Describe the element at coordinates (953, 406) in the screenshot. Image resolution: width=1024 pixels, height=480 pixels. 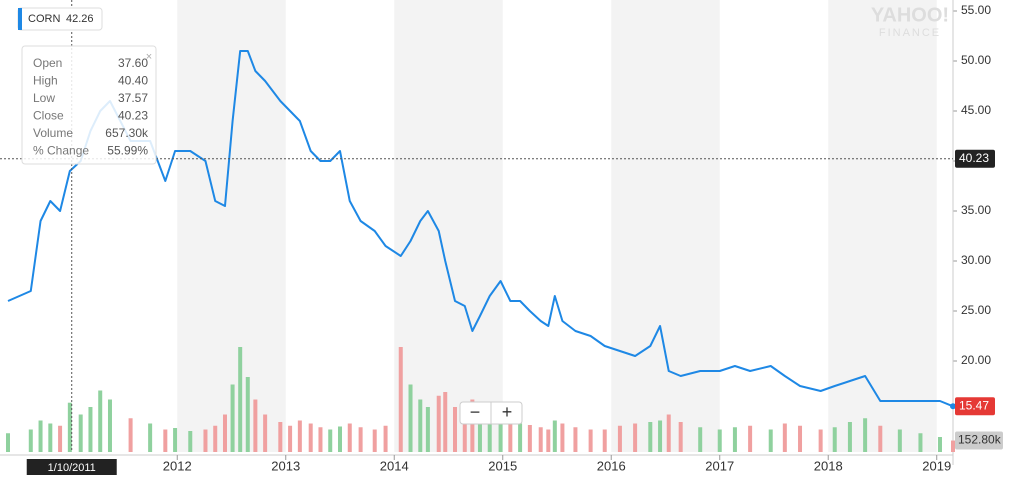
I see `last-point` at that location.